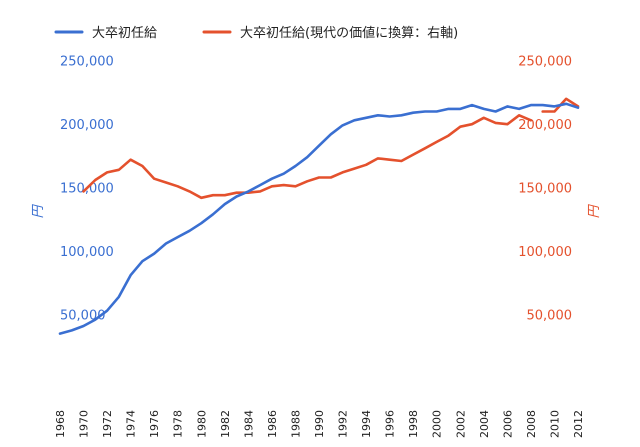 The width and height of the screenshot is (640, 447). I want to click on legend-label-series-2: 大卒初任給(現代の価値に換算：右軸), so click(349, 33).